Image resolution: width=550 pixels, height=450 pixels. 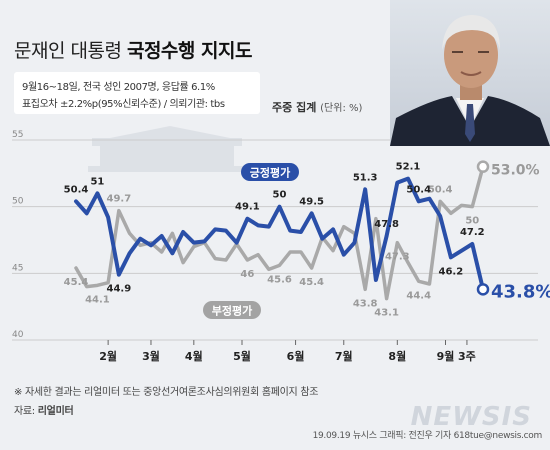 I want to click on legend-positive-text: 긍정평가, so click(x=270, y=173).